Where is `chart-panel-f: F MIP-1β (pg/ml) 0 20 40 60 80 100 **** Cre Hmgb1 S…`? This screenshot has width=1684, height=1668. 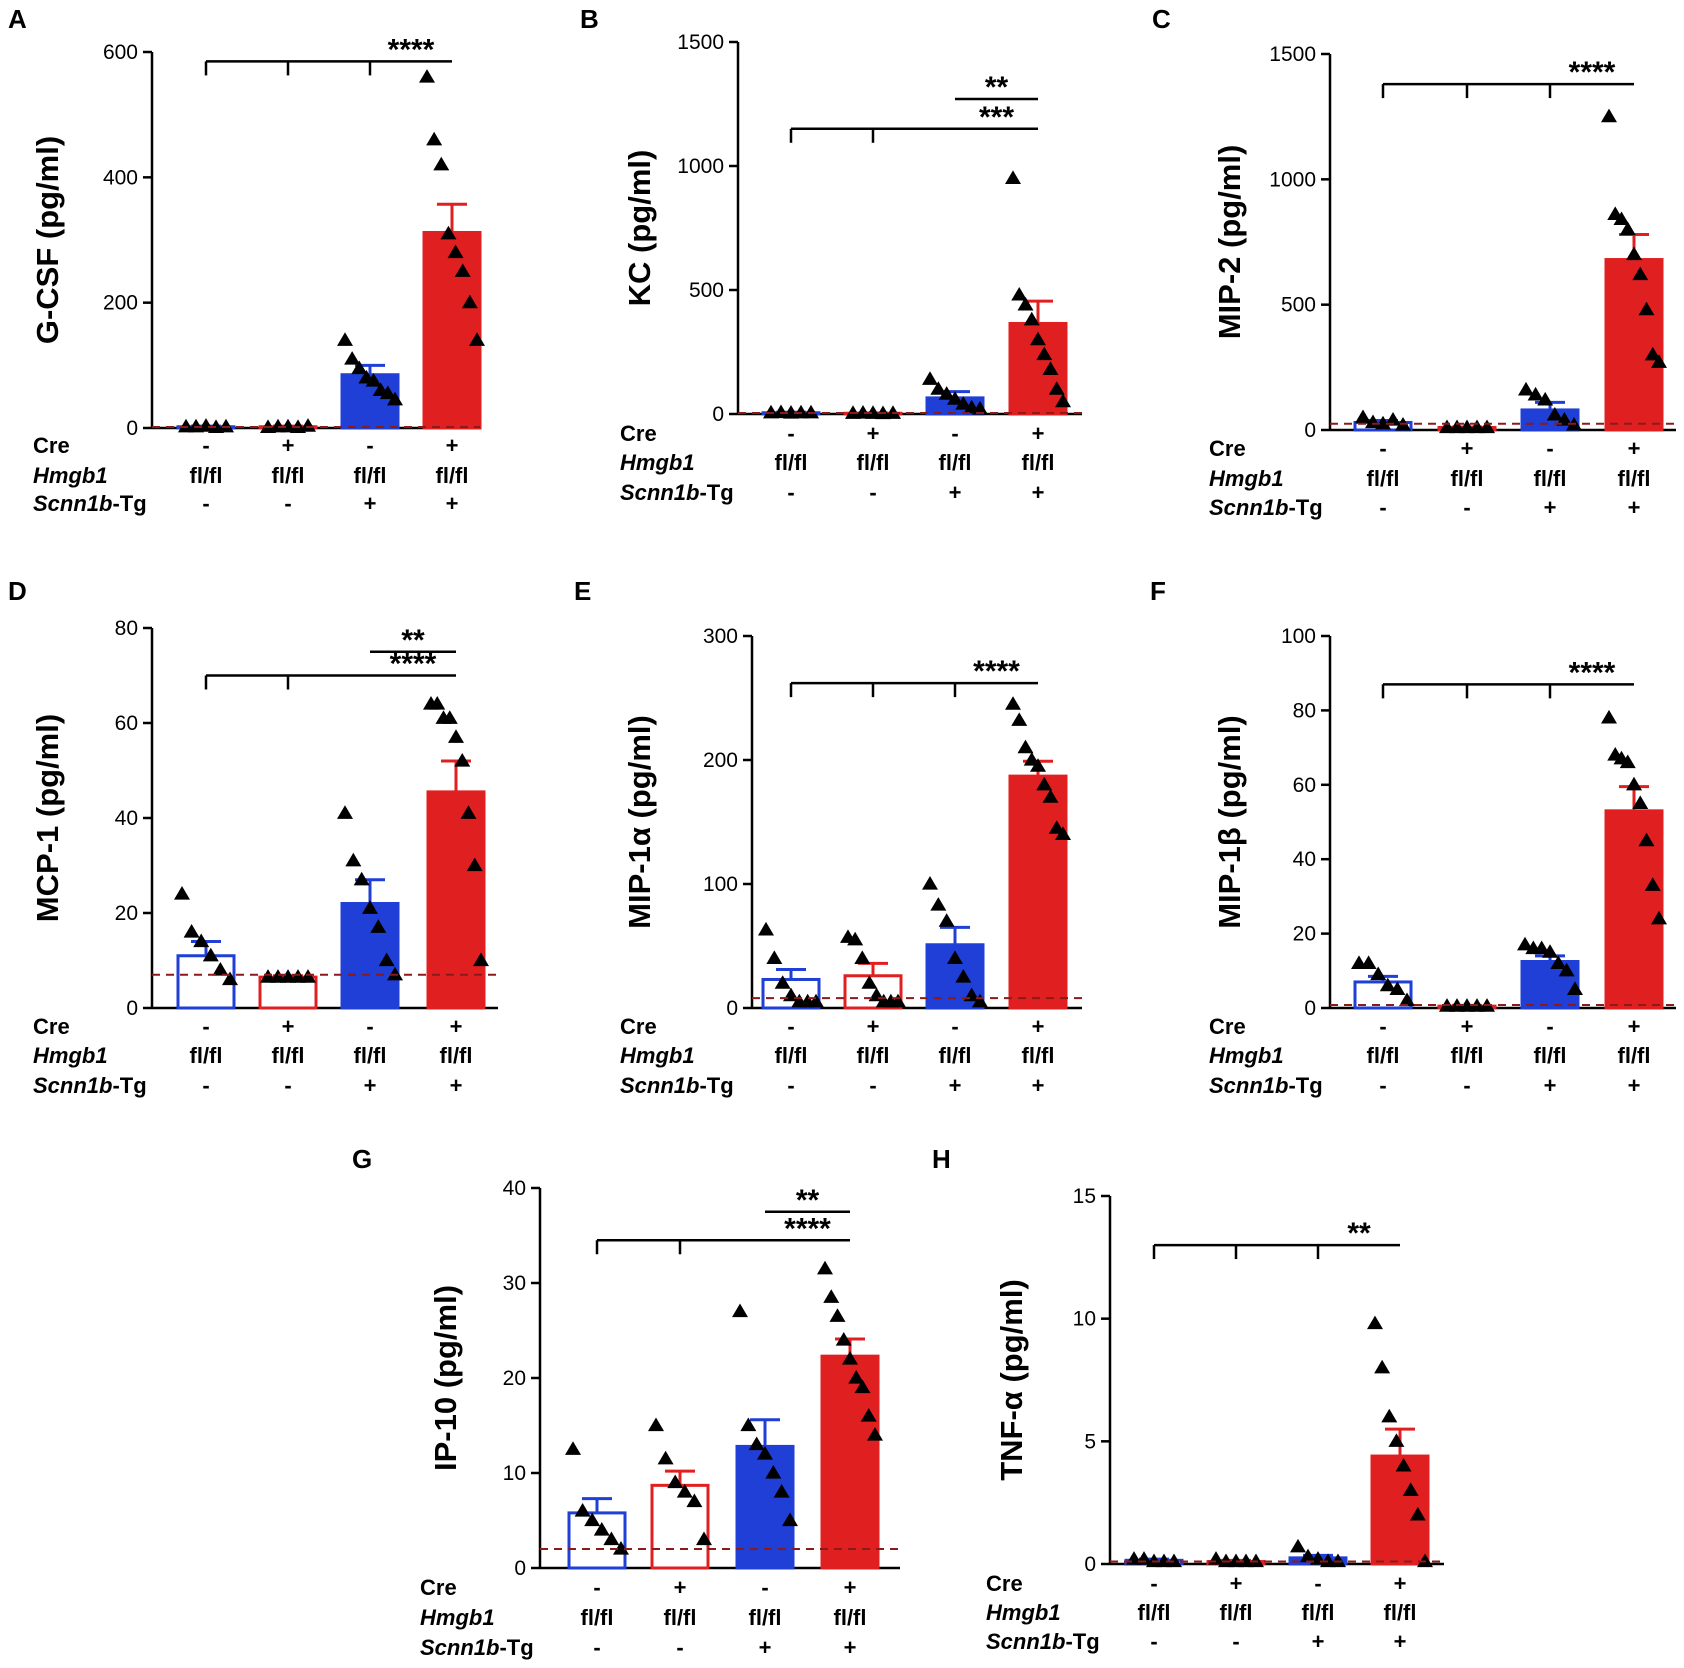 chart-panel-f: F MIP-1β (pg/ml) 0 20 40 60 80 100 **** Cre Hmgb1 S… is located at coordinates (1413, 837).